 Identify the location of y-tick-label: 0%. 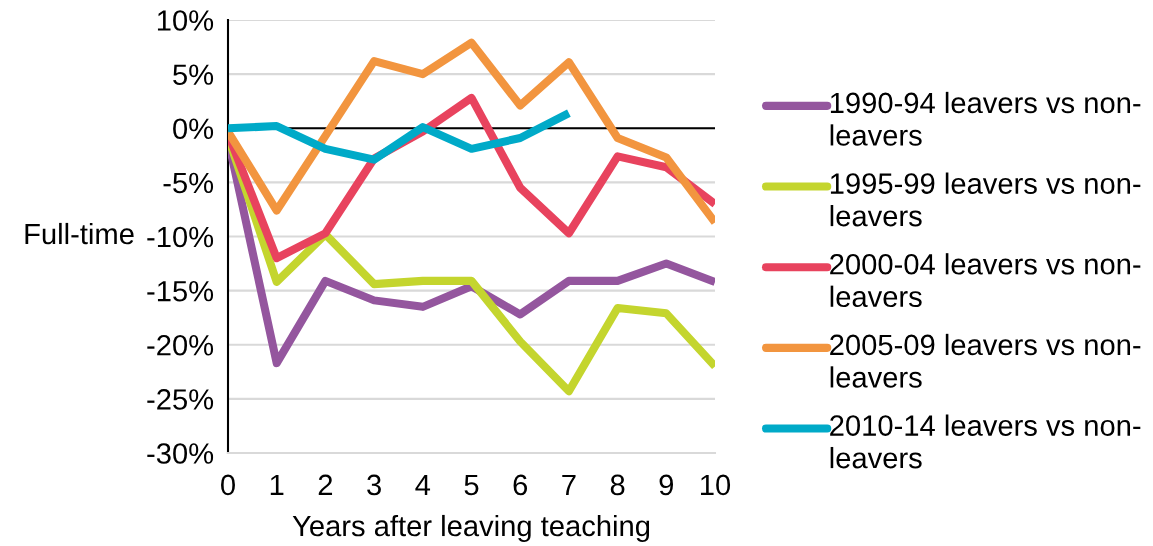
(193, 129).